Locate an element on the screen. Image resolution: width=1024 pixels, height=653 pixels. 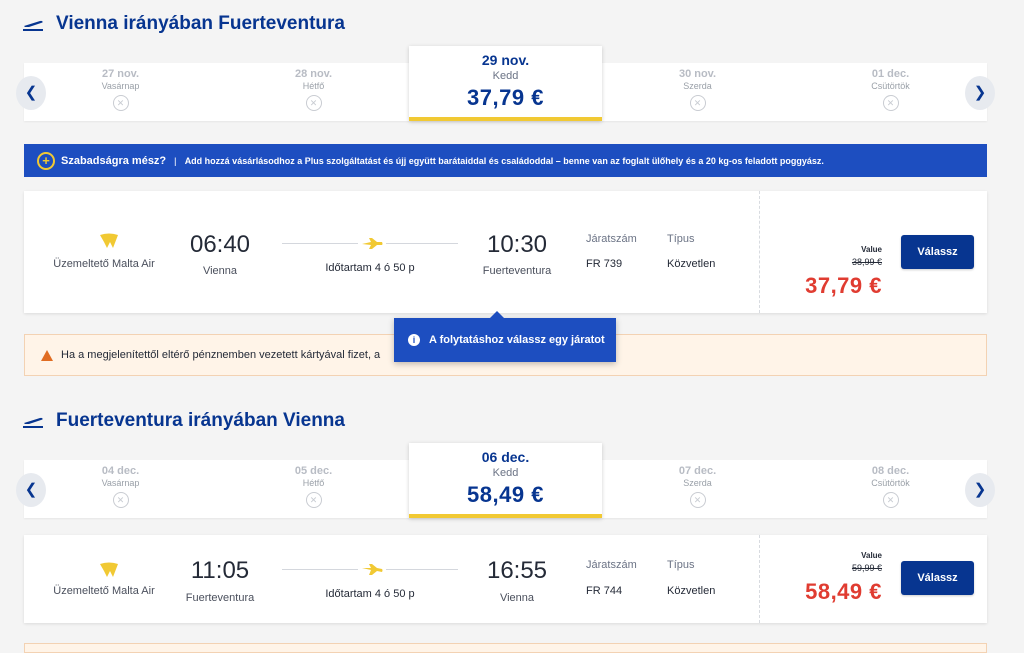
date-option: 05 dec. Hétfő ✕ is located at coordinates (313, 489).